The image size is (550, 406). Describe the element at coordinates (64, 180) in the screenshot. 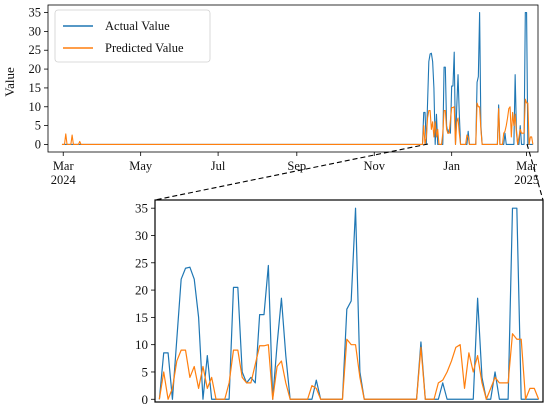

I see `main-x-tick-year-label: 2024` at that location.